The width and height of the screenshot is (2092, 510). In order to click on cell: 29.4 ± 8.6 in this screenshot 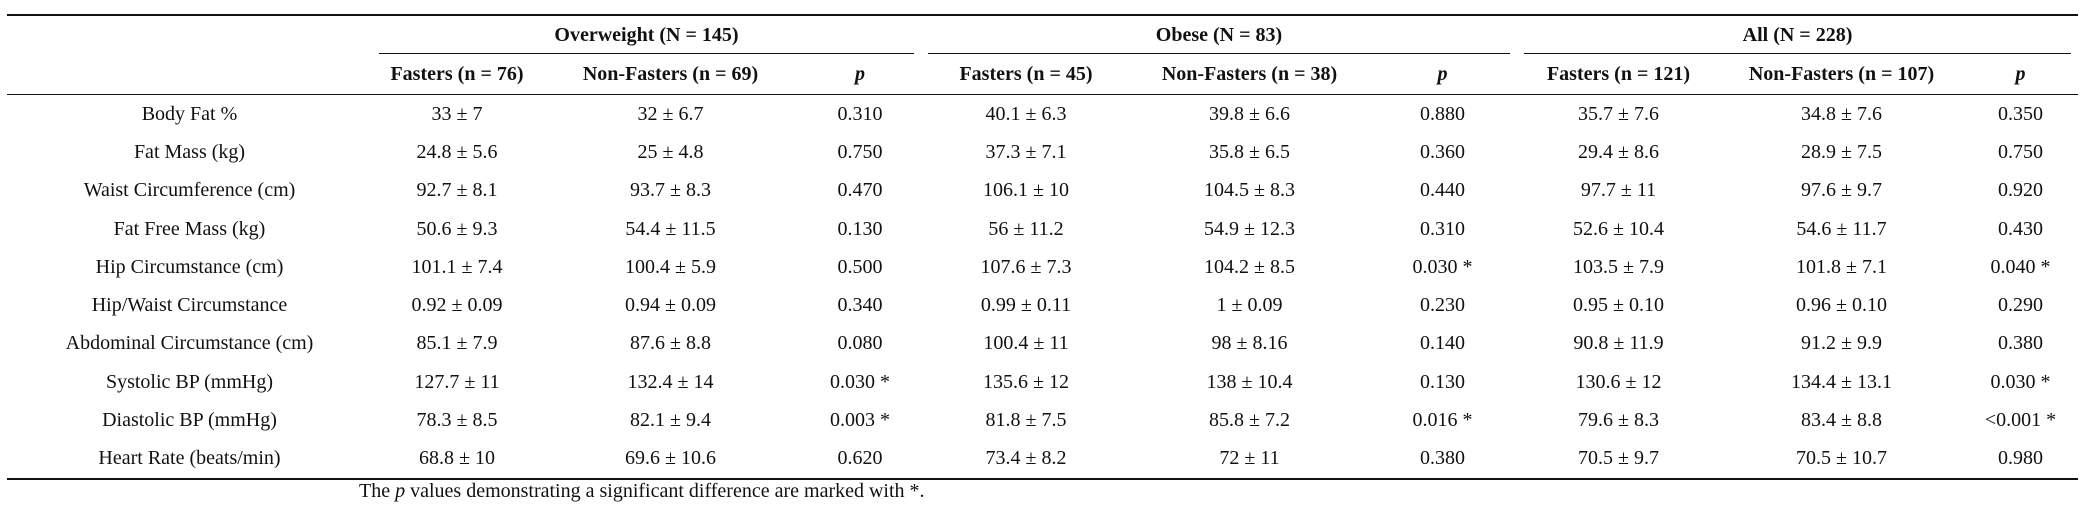, I will do `click(1618, 151)`.